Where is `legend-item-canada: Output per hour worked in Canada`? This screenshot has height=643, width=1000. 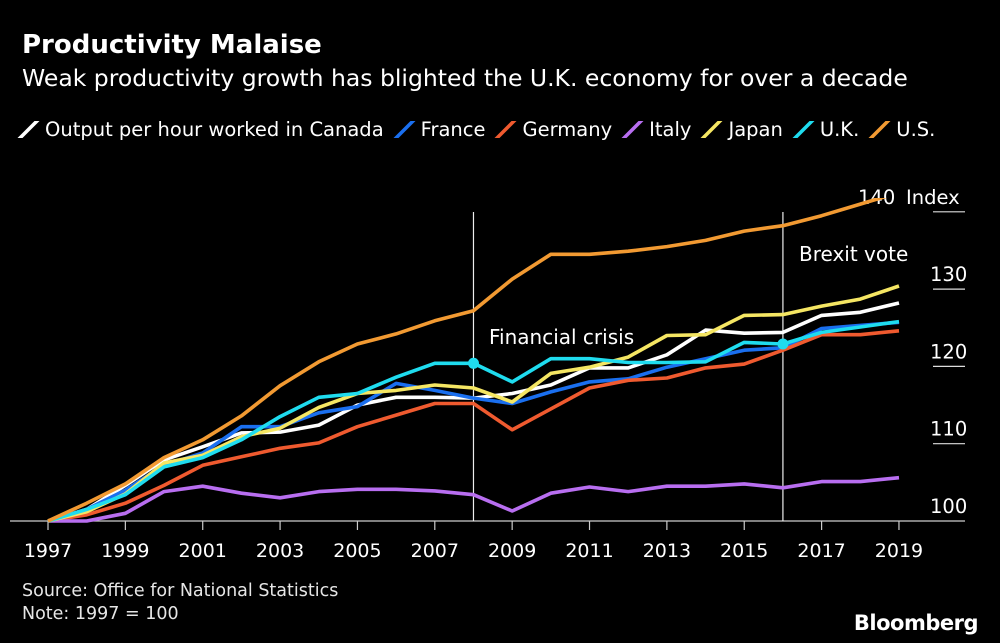 legend-item-canada: Output per hour worked in Canada is located at coordinates (200, 130).